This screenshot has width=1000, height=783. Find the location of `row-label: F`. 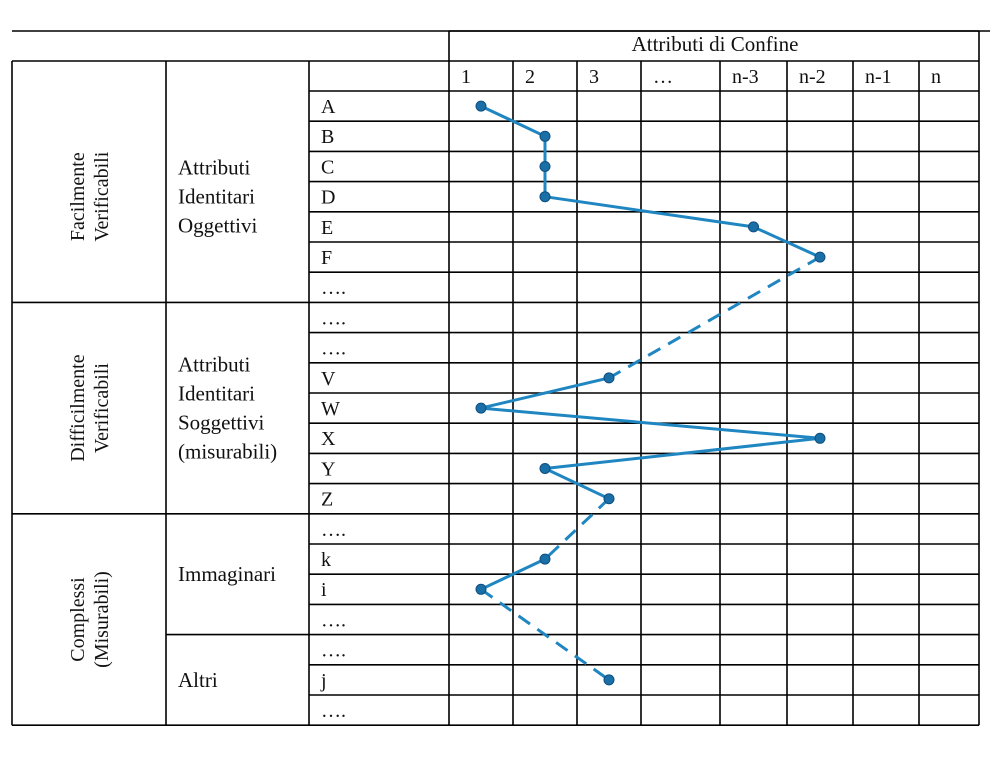

row-label: F is located at coordinates (326, 258).